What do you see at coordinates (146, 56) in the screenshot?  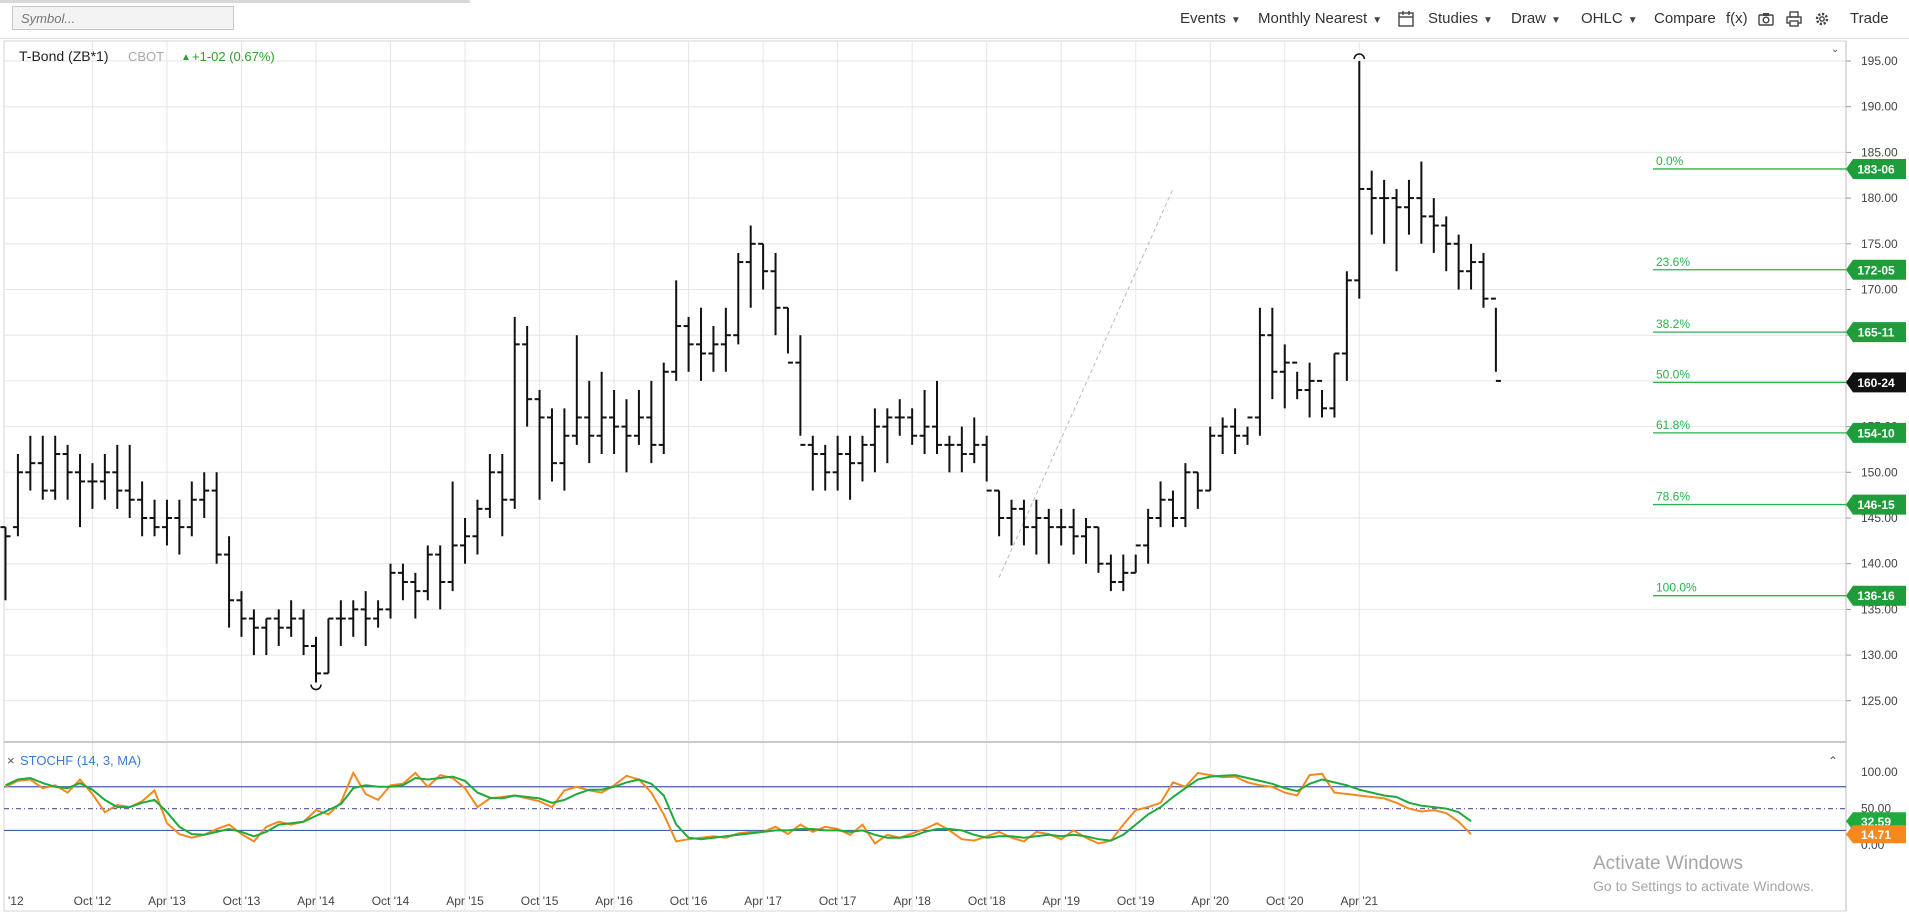 I see `exchange-label: CBOT` at bounding box center [146, 56].